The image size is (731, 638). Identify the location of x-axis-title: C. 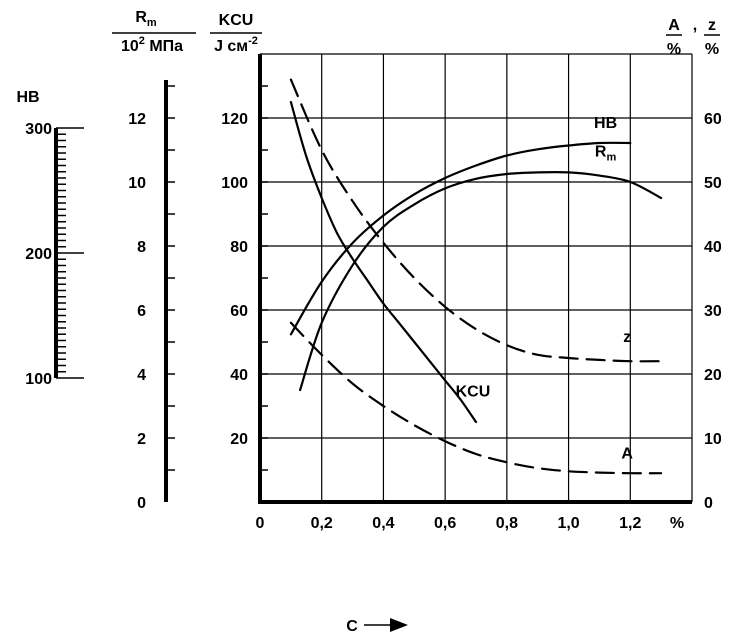
(352, 626).